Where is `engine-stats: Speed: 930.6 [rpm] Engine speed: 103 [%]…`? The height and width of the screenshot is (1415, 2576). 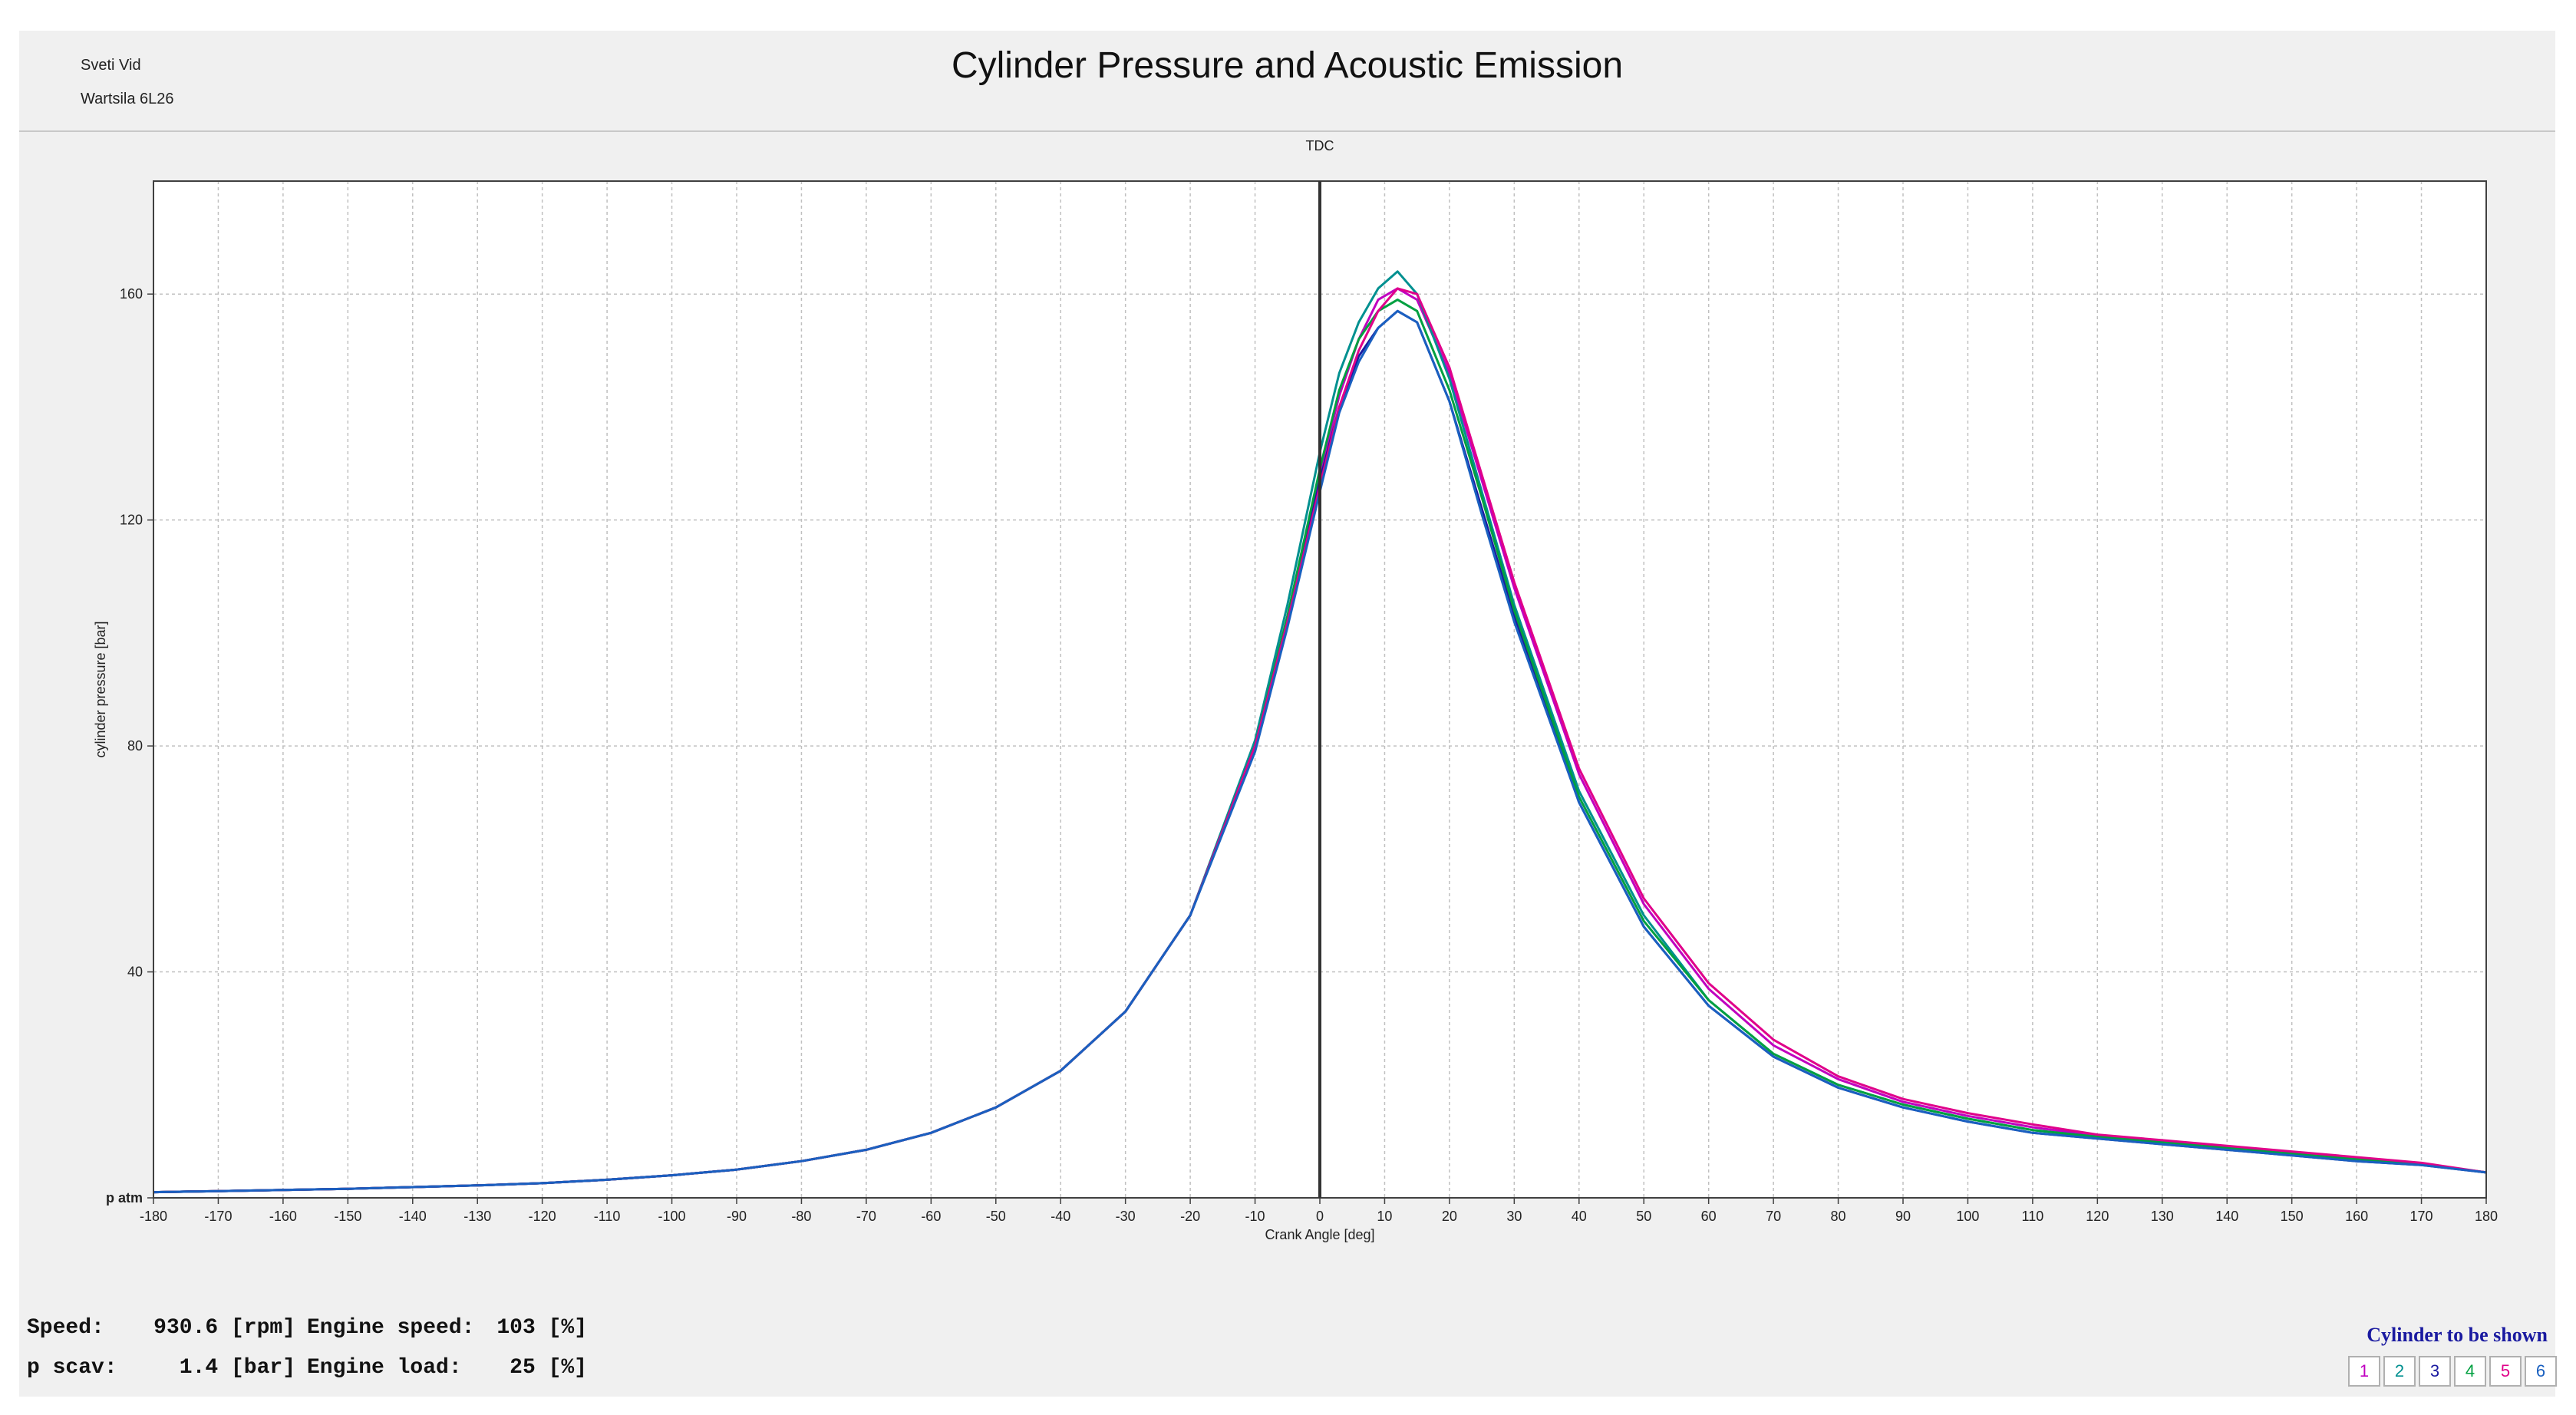
engine-stats: Speed: 930.6 [rpm] Engine speed: 103 [%]… is located at coordinates (364, 1350).